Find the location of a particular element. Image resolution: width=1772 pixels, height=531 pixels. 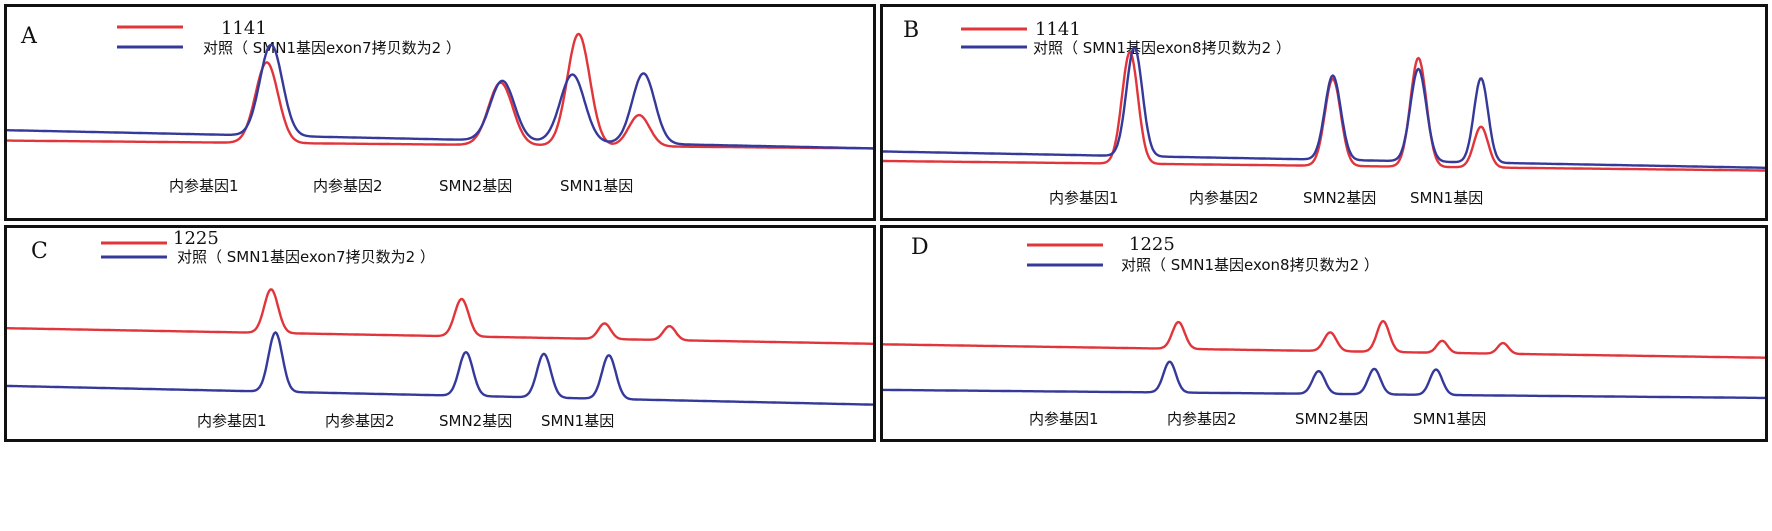

plot-area-b is located at coordinates (1324, 109).